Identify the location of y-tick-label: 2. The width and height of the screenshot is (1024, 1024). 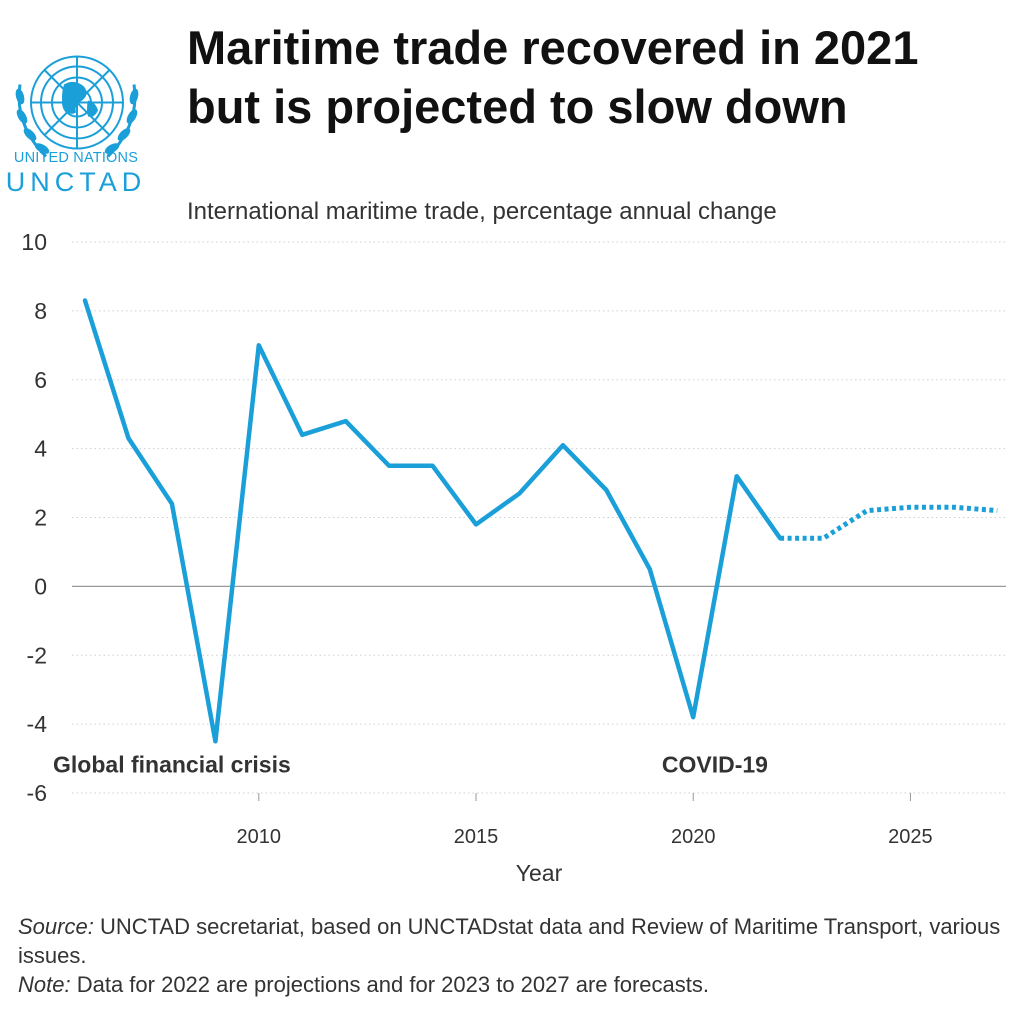
(40, 518).